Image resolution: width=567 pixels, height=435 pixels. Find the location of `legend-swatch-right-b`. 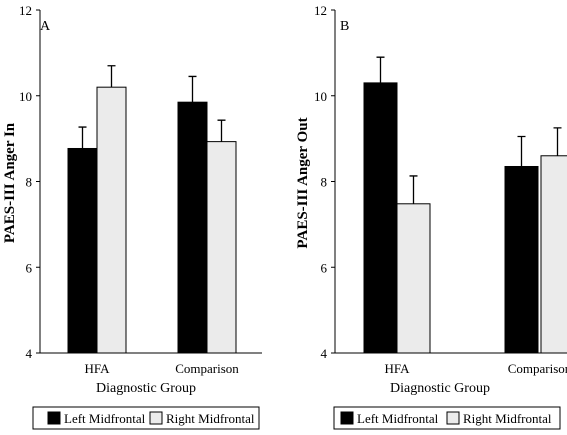

legend-swatch-right-b is located at coordinates (453, 418).